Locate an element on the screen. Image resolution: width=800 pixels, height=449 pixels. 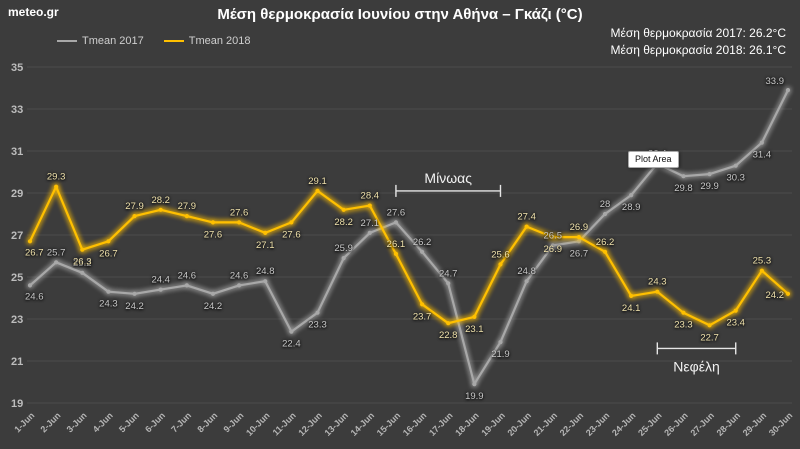
svg-text: 25.9 is located at coordinates (343, 248).